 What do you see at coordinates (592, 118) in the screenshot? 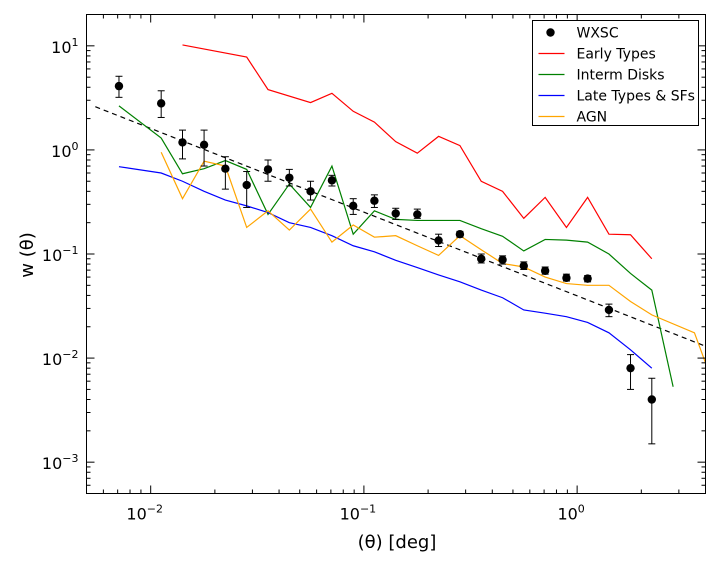
I see `legend-label: AGN` at bounding box center [592, 118].